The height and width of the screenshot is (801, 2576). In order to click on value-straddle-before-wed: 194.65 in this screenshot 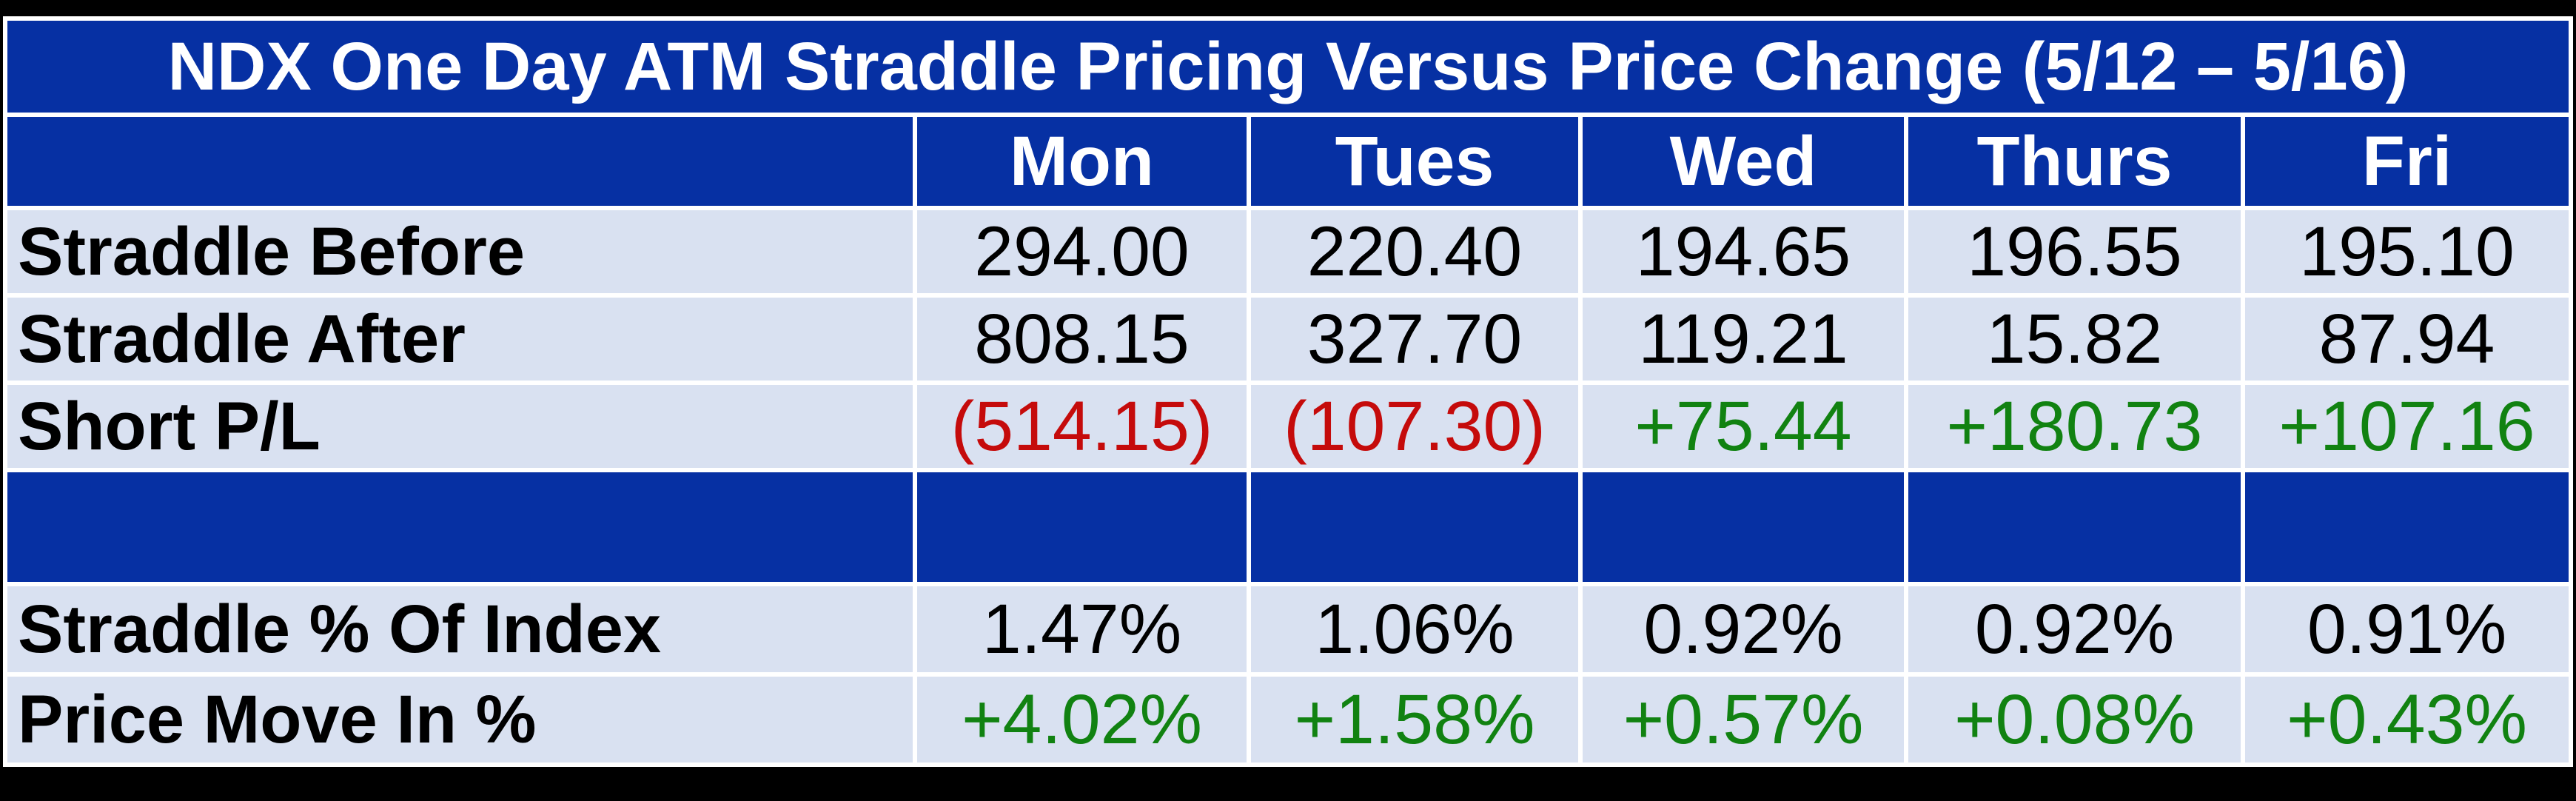, I will do `click(1743, 252)`.